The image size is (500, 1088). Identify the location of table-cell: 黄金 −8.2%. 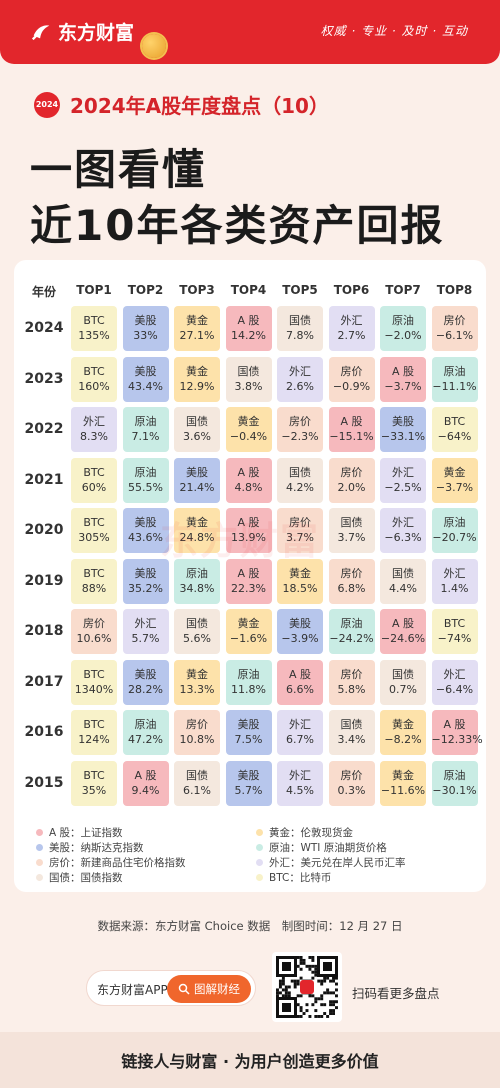
(403, 732).